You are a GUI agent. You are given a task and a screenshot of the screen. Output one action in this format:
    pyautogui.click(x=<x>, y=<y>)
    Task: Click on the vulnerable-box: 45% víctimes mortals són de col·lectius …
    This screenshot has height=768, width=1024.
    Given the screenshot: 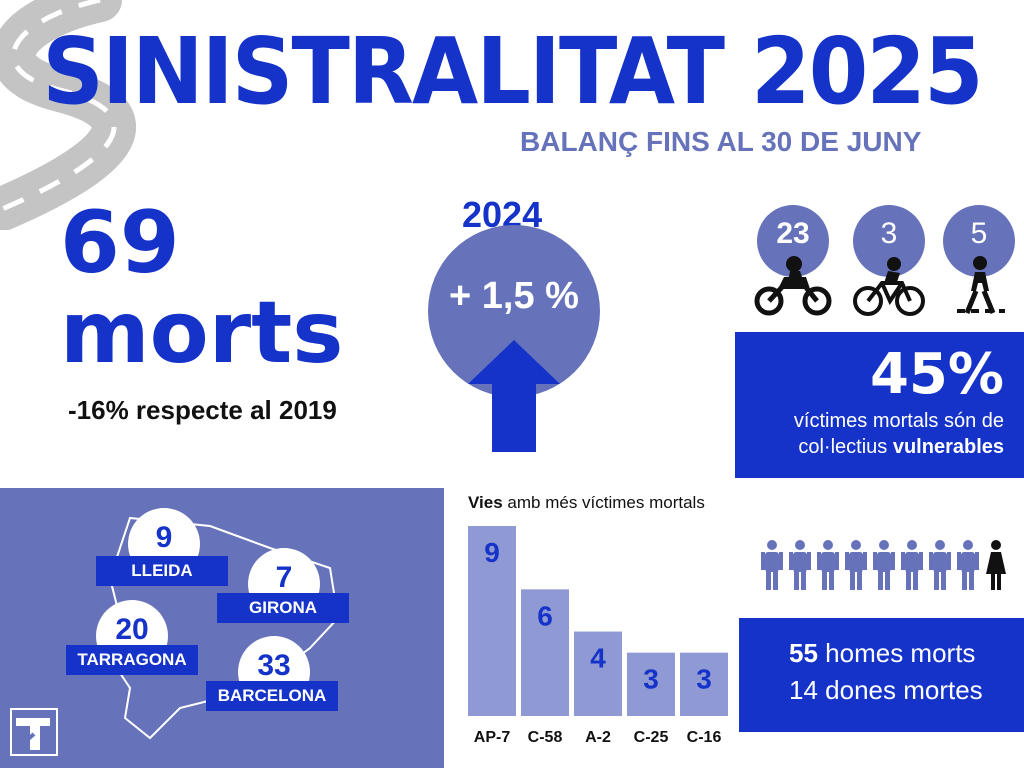 What is the action you would take?
    pyautogui.click(x=879, y=405)
    